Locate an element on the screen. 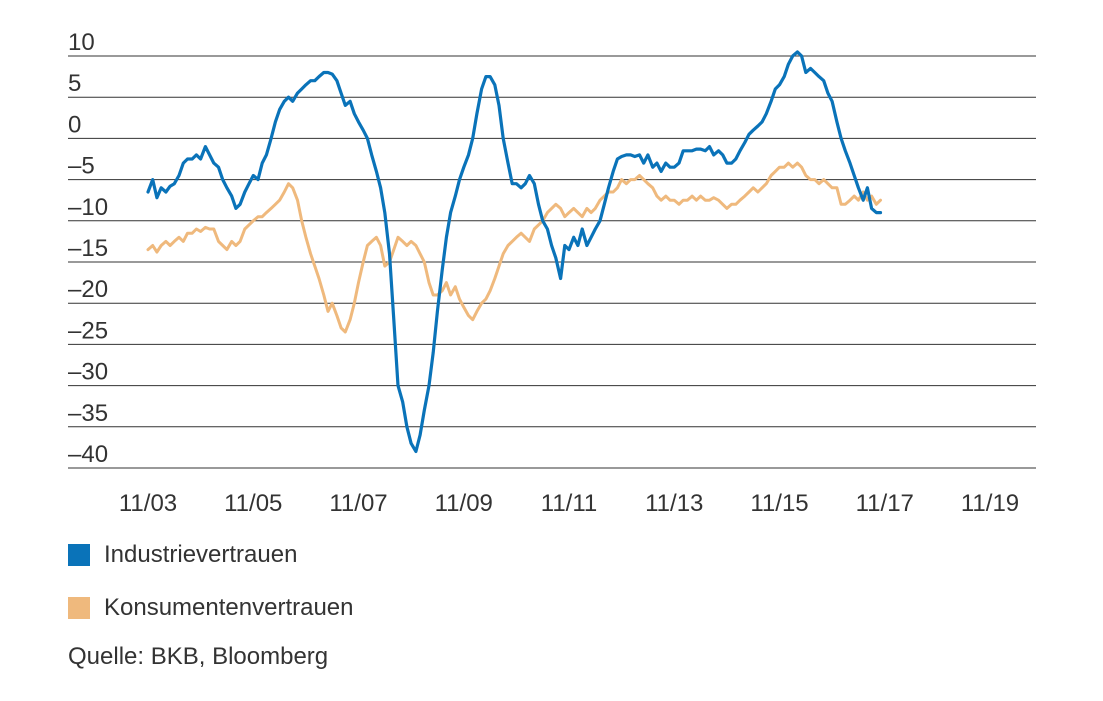 This screenshot has height=701, width=1103. legend-label-industrievertrauen: Industrievertrauen is located at coordinates (201, 554).